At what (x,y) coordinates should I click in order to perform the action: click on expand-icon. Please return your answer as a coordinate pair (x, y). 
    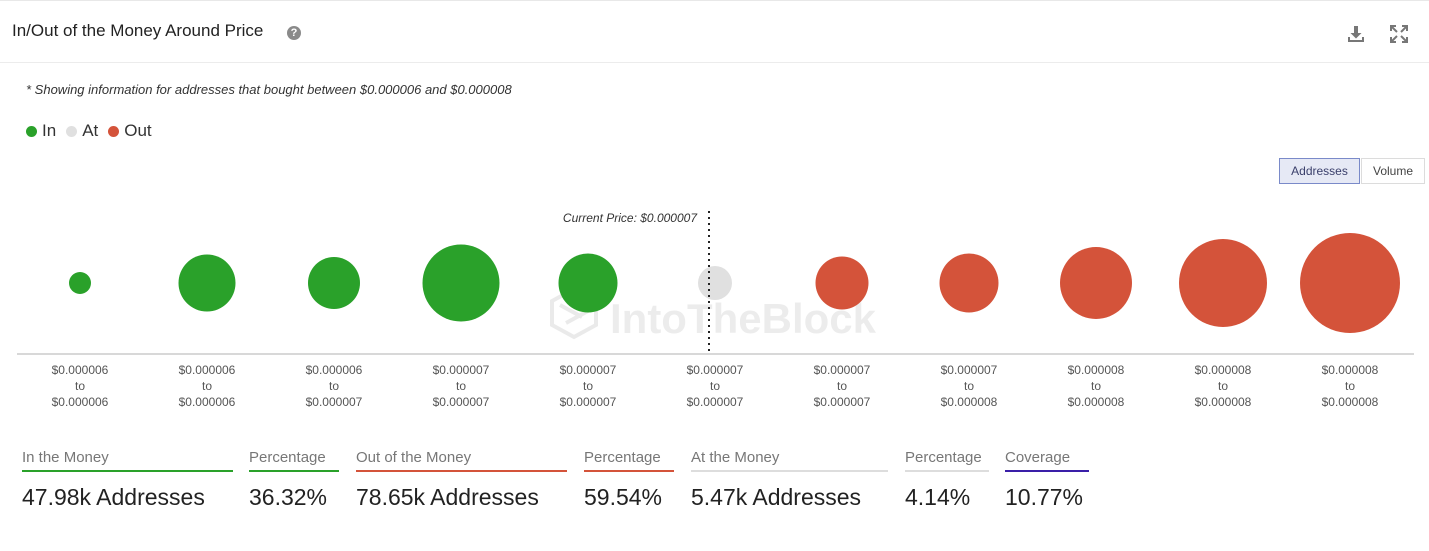
    Looking at the image, I should click on (1399, 34).